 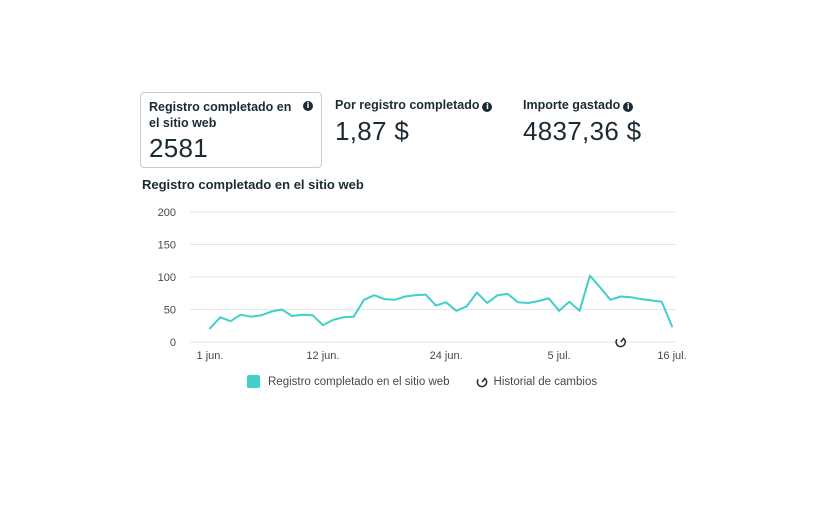 I want to click on metric-label: Importe gastado, so click(x=572, y=105).